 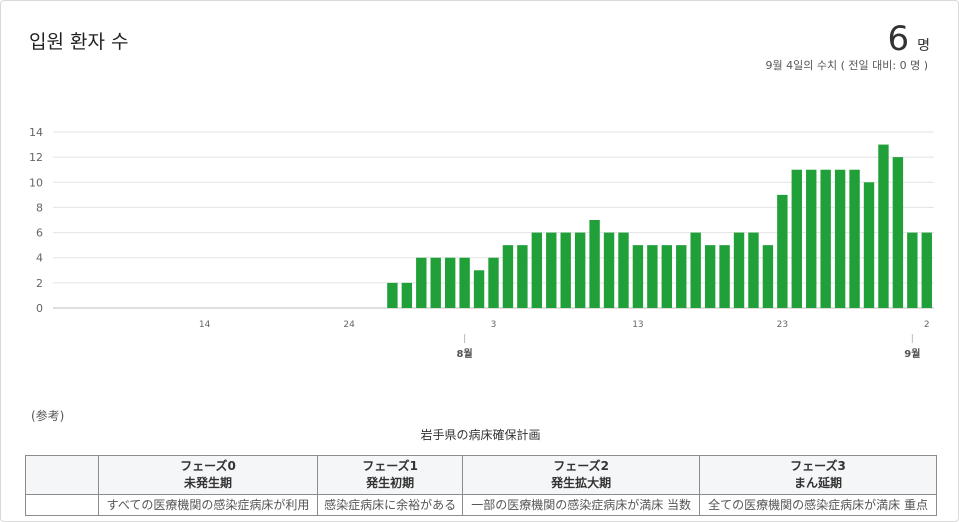 What do you see at coordinates (36, 182) in the screenshot?
I see `y-tick-label: 10` at bounding box center [36, 182].